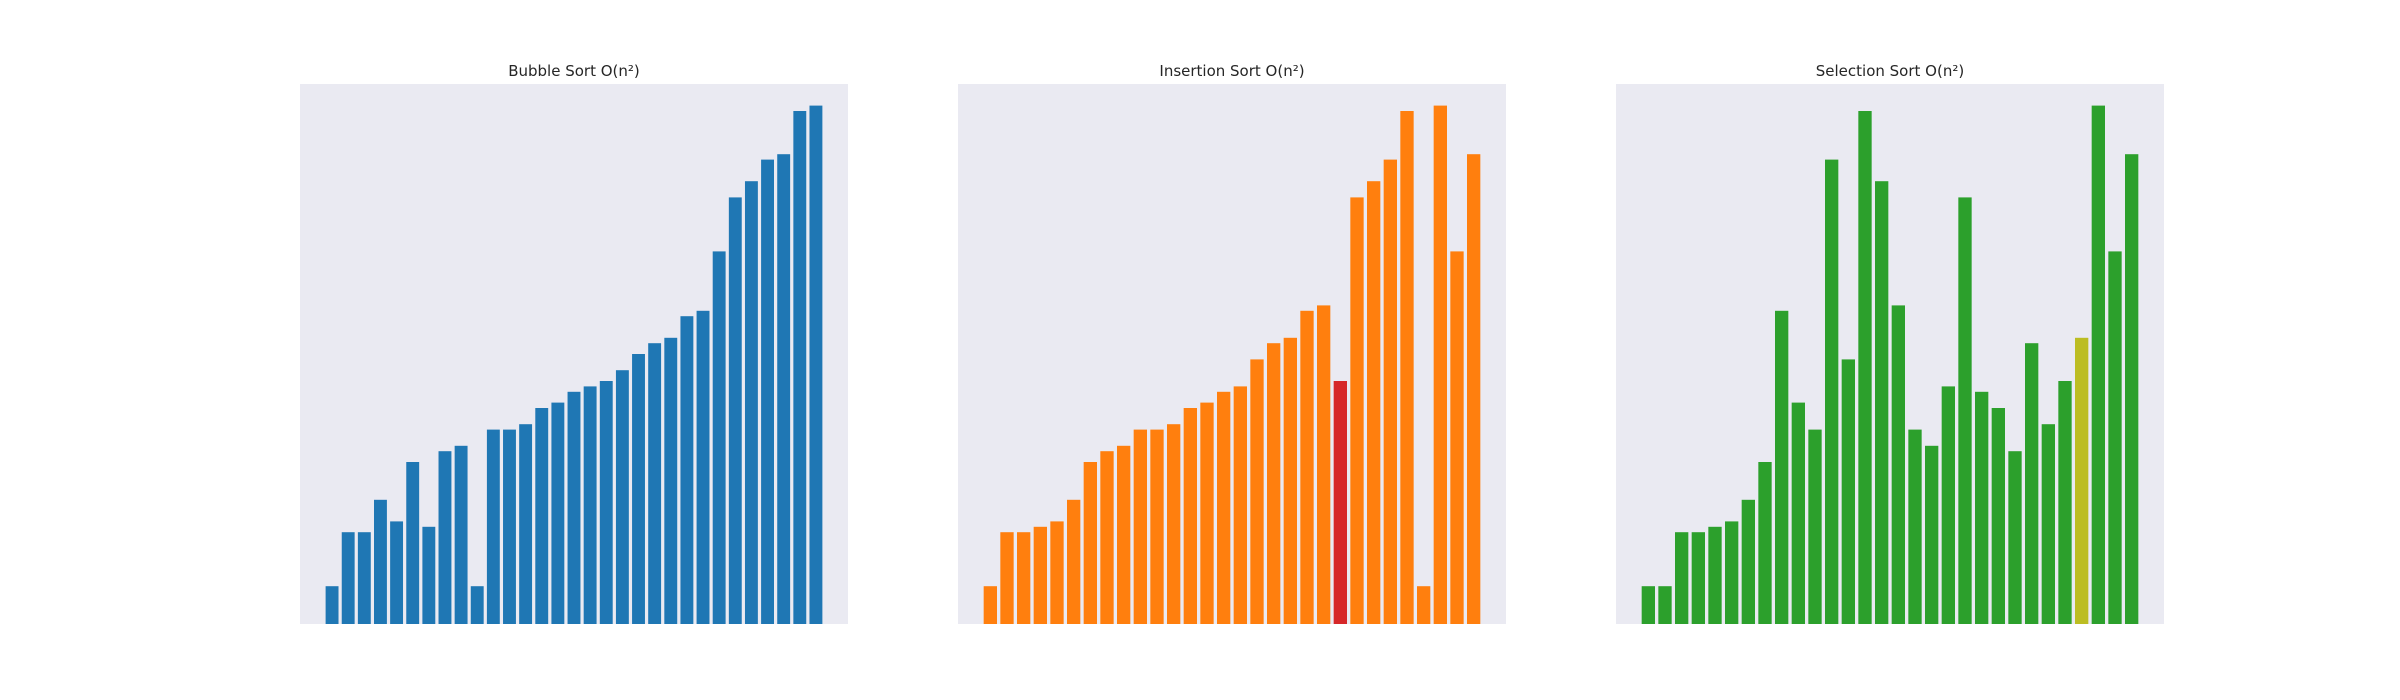 The width and height of the screenshot is (2400, 700). What do you see at coordinates (574, 71) in the screenshot?
I see `bubble-sort-title: Bubble Sort O(n²)` at bounding box center [574, 71].